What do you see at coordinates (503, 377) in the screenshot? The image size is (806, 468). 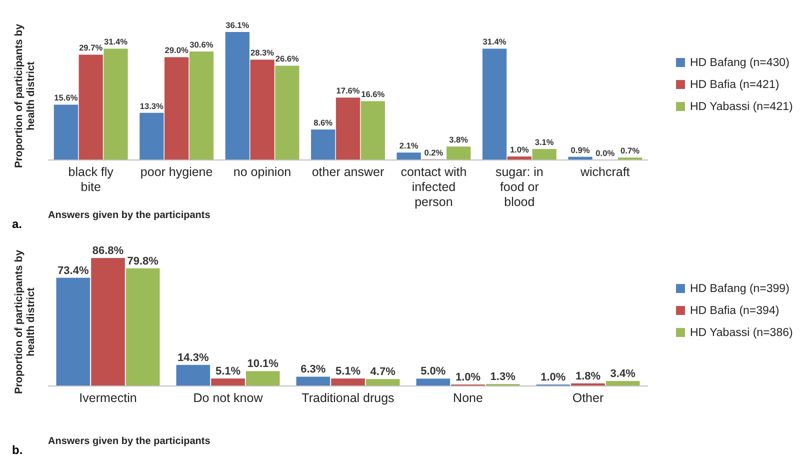 I see `data-label: 1.3%` at bounding box center [503, 377].